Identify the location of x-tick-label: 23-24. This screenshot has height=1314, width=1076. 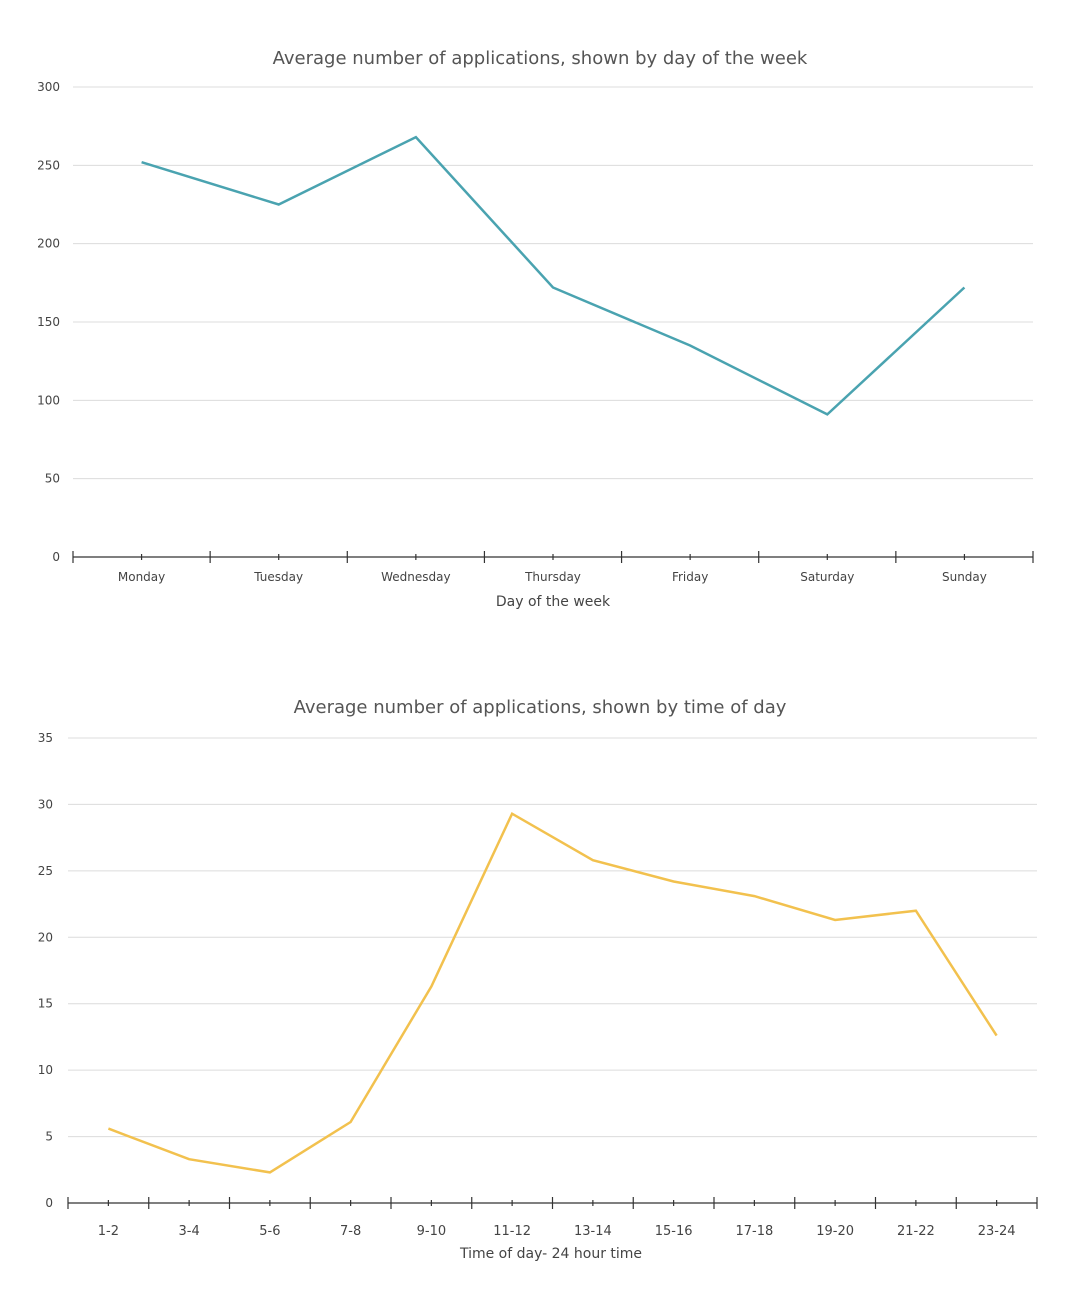
(997, 1231).